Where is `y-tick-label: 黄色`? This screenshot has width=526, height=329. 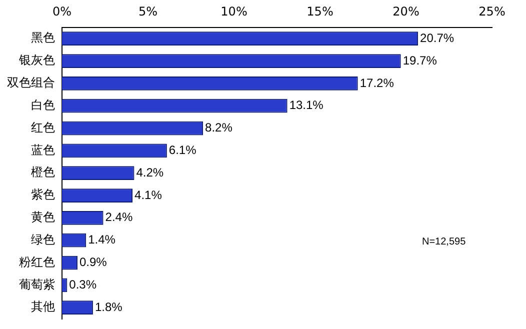 y-tick-label: 黄色 is located at coordinates (43, 217).